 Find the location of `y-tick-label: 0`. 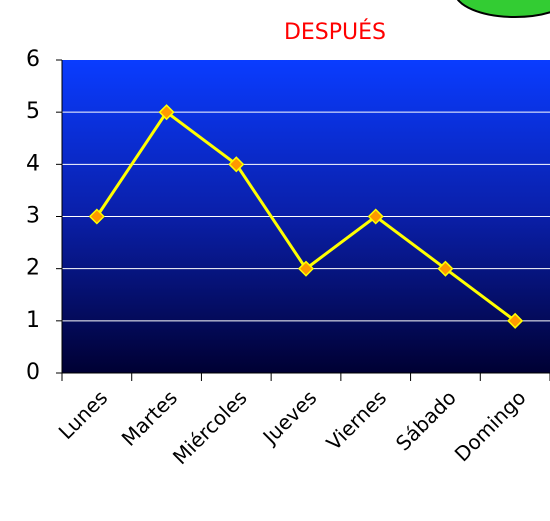

y-tick-label: 0 is located at coordinates (33, 372).